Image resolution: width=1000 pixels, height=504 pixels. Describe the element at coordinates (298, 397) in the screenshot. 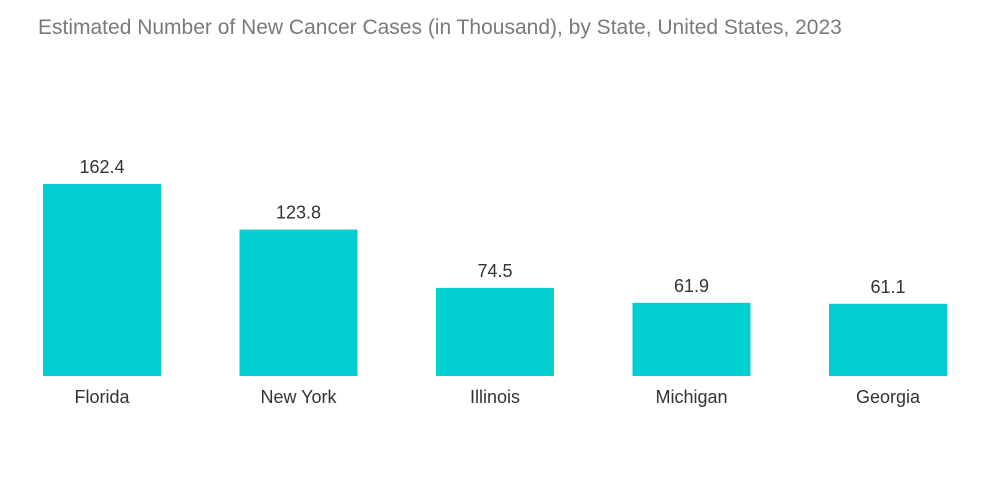

I see `category-label: New York` at that location.